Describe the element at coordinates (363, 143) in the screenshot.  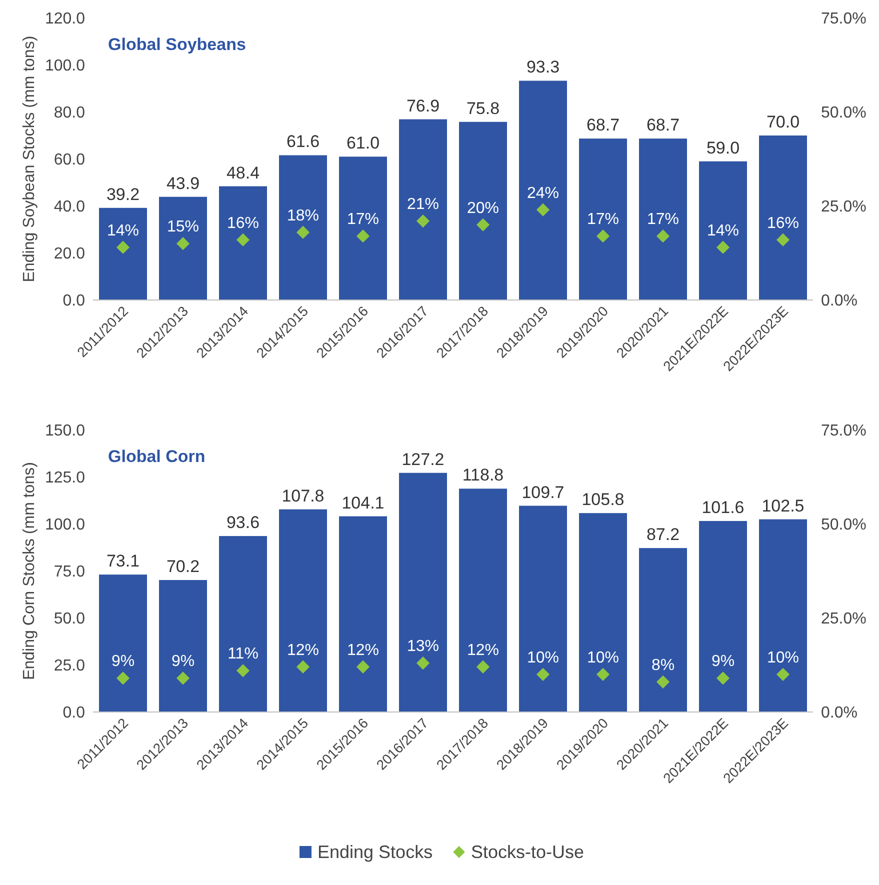
I see `data-label: 61.0` at that location.